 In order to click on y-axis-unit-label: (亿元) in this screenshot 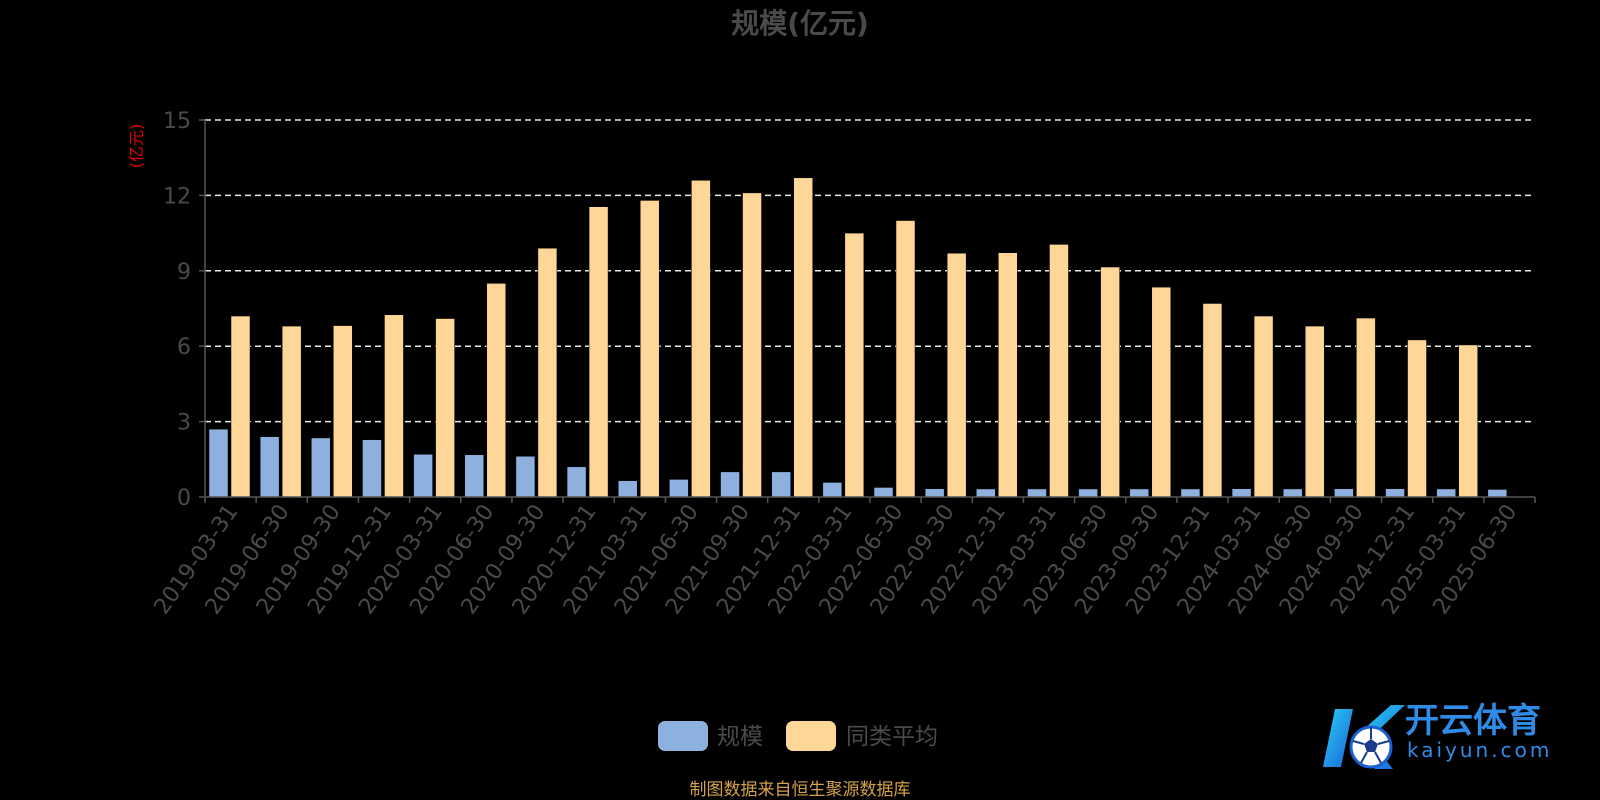, I will do `click(136, 146)`.